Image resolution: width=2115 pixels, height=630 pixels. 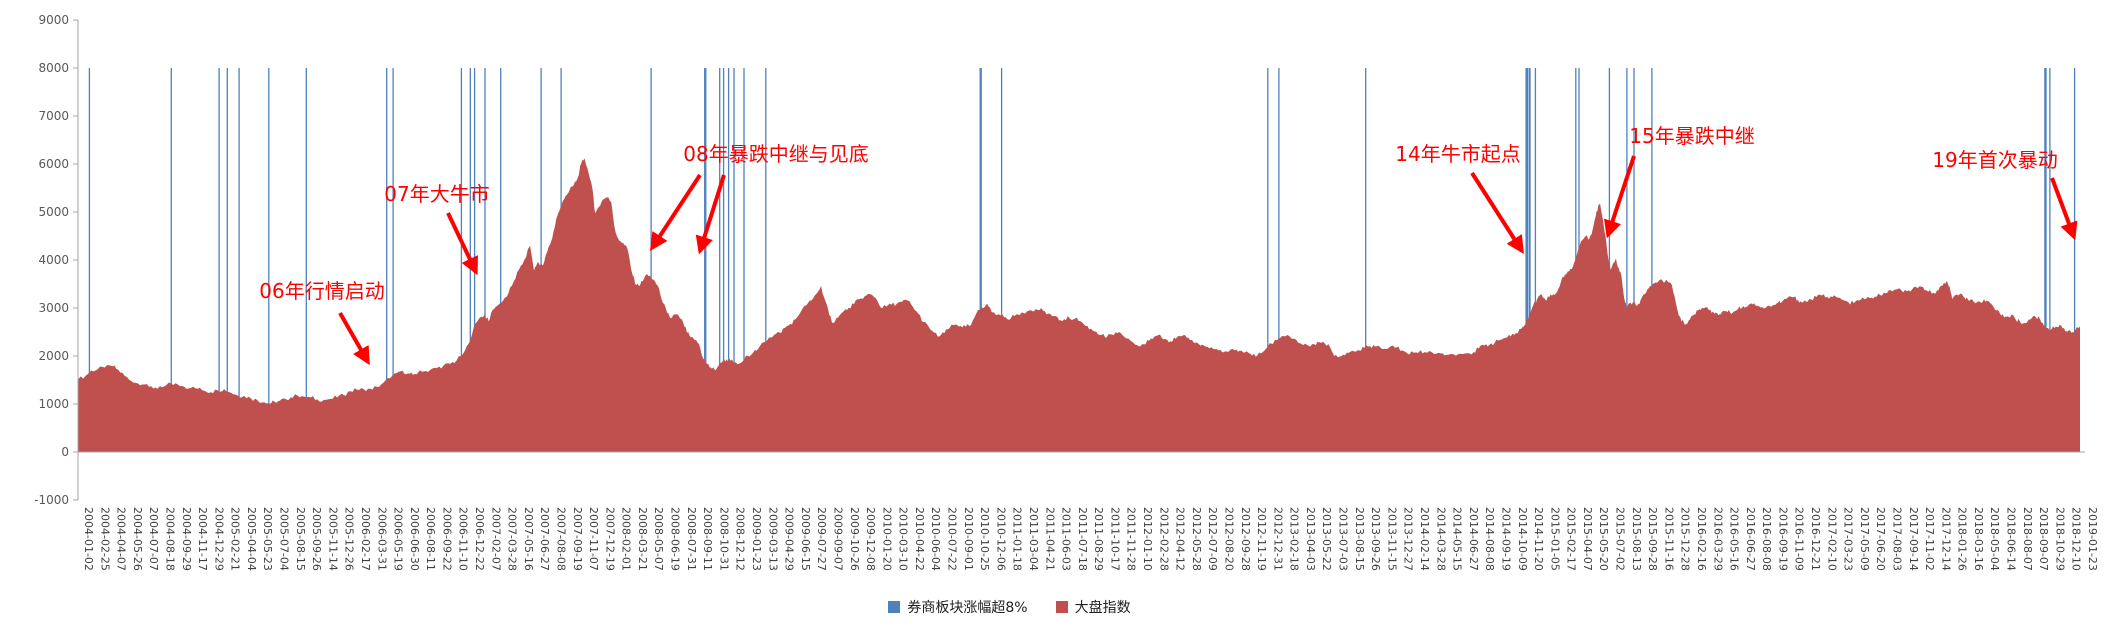 What do you see at coordinates (1066, 539) in the screenshot?
I see `x-axis-date-label: 2011-06-03` at bounding box center [1066, 539].